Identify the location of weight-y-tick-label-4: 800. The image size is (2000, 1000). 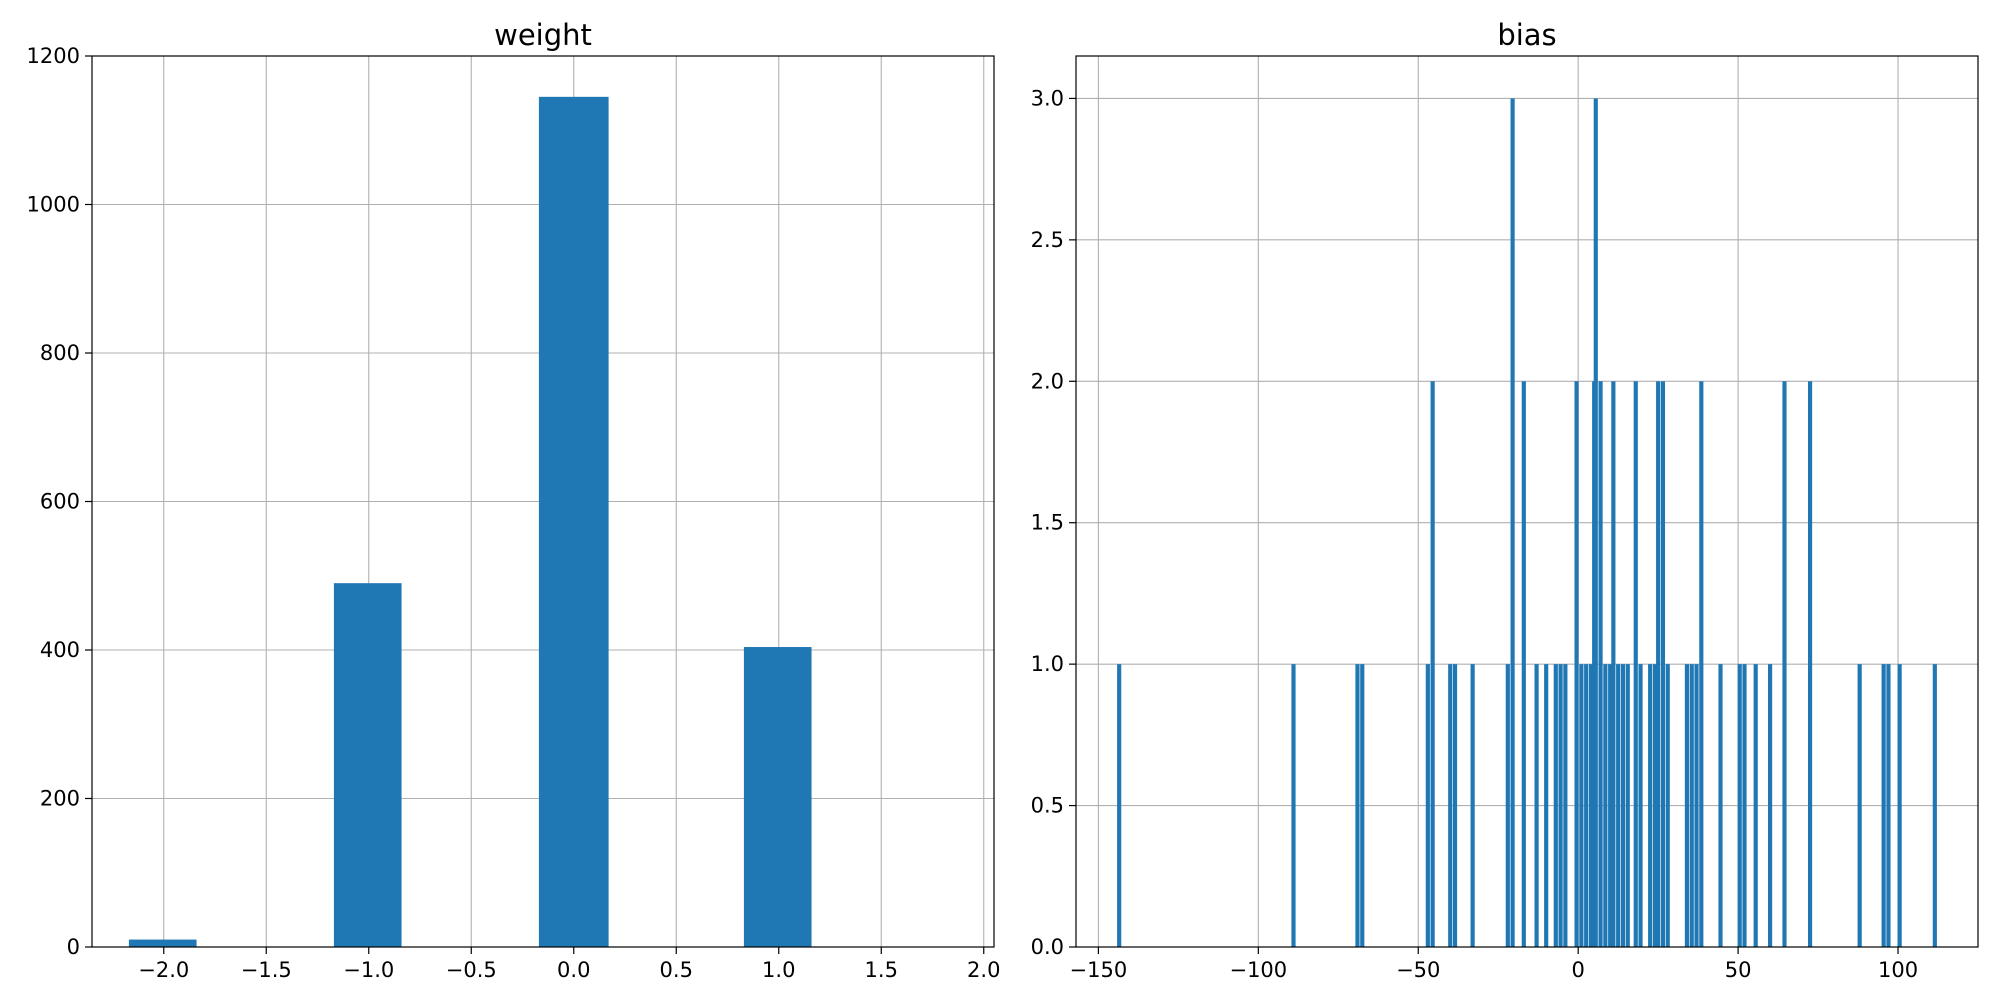
(60, 353).